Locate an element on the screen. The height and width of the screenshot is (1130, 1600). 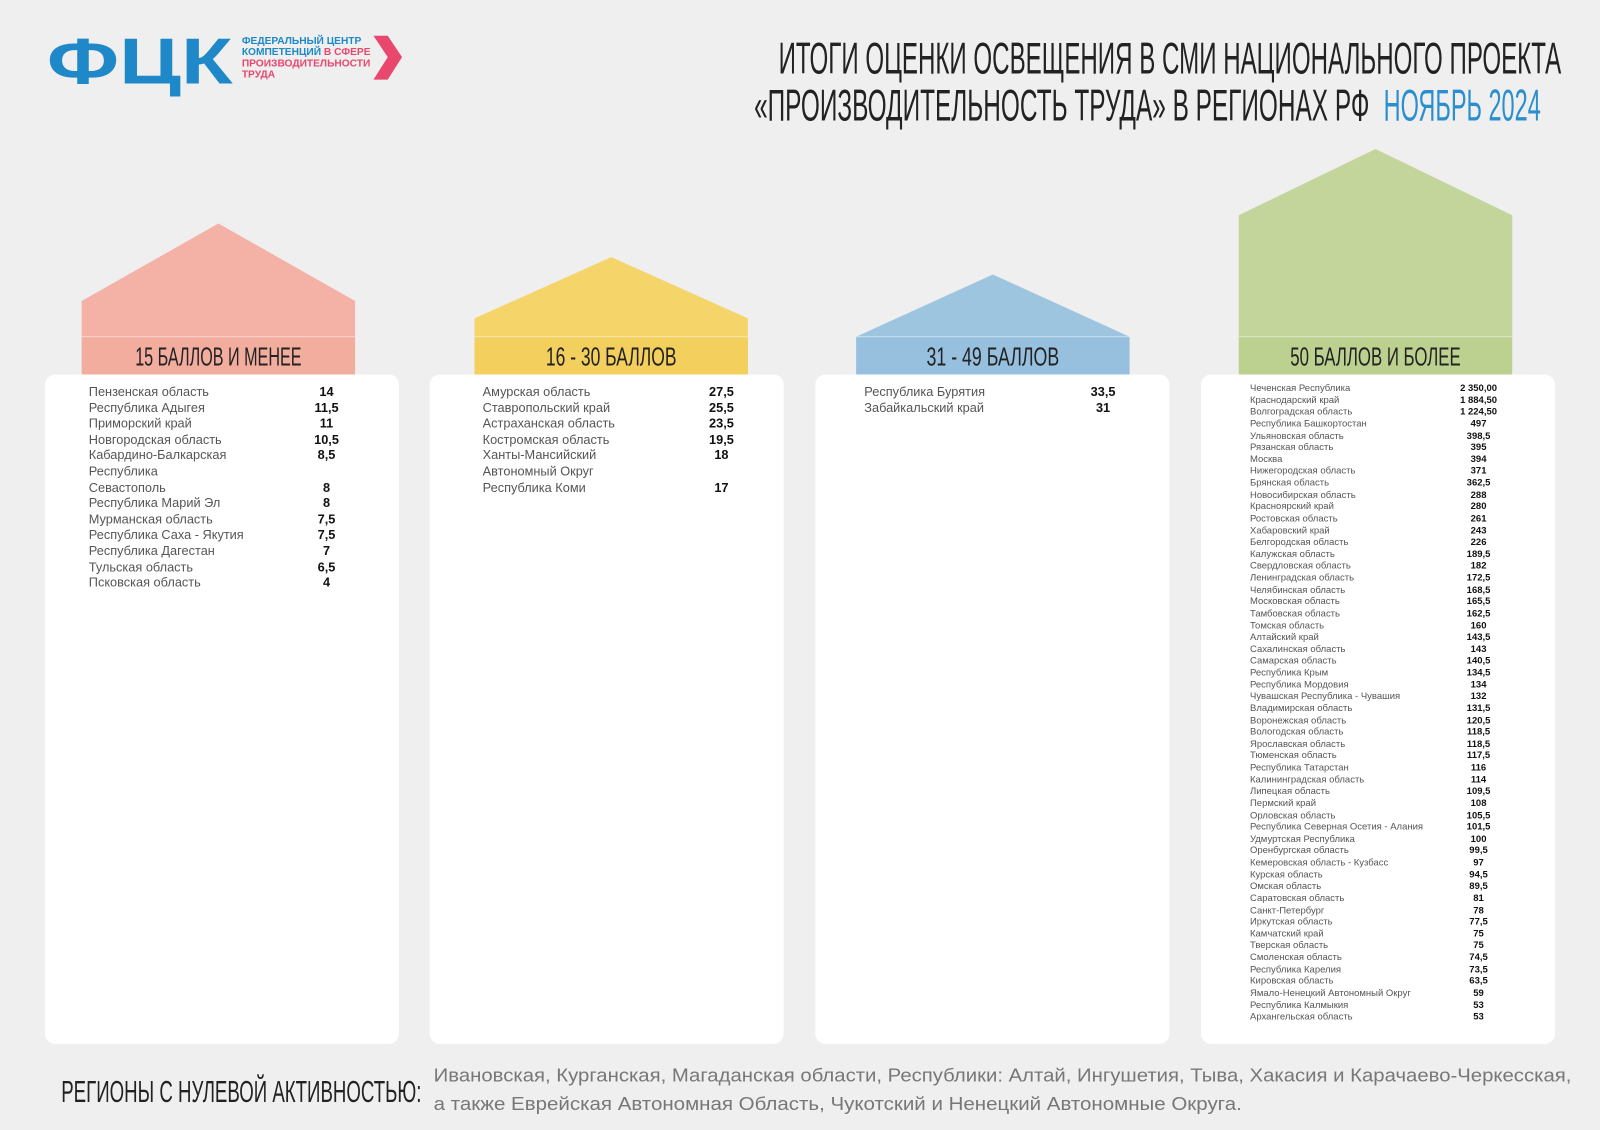
region-name: Липецкая область is located at coordinates (1289, 791).